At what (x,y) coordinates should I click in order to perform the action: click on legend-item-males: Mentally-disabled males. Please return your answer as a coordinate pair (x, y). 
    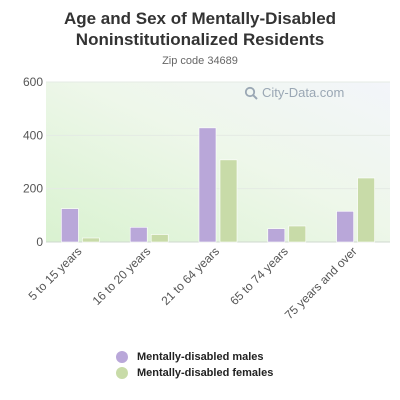
    Looking at the image, I should click on (194, 357).